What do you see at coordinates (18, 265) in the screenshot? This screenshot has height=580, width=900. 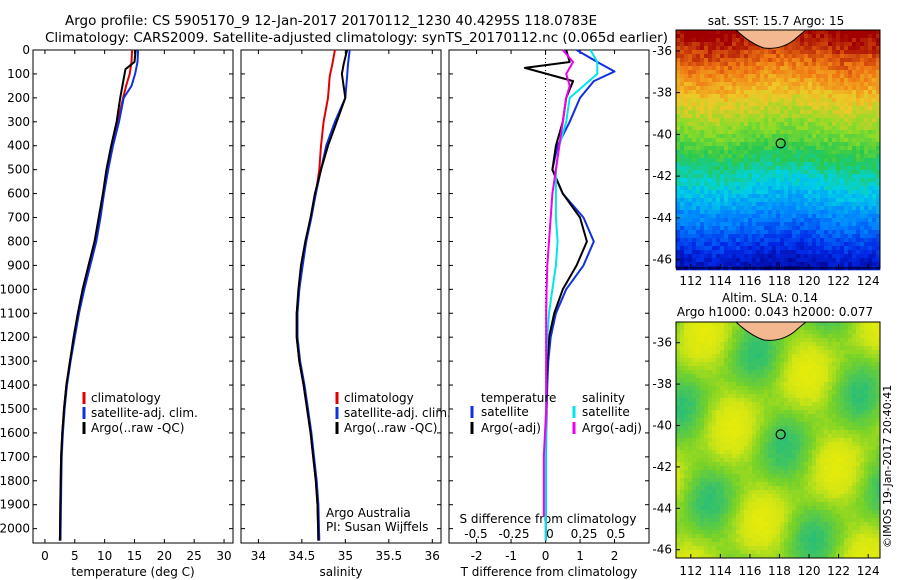 I see `depth-tick-label: 900` at bounding box center [18, 265].